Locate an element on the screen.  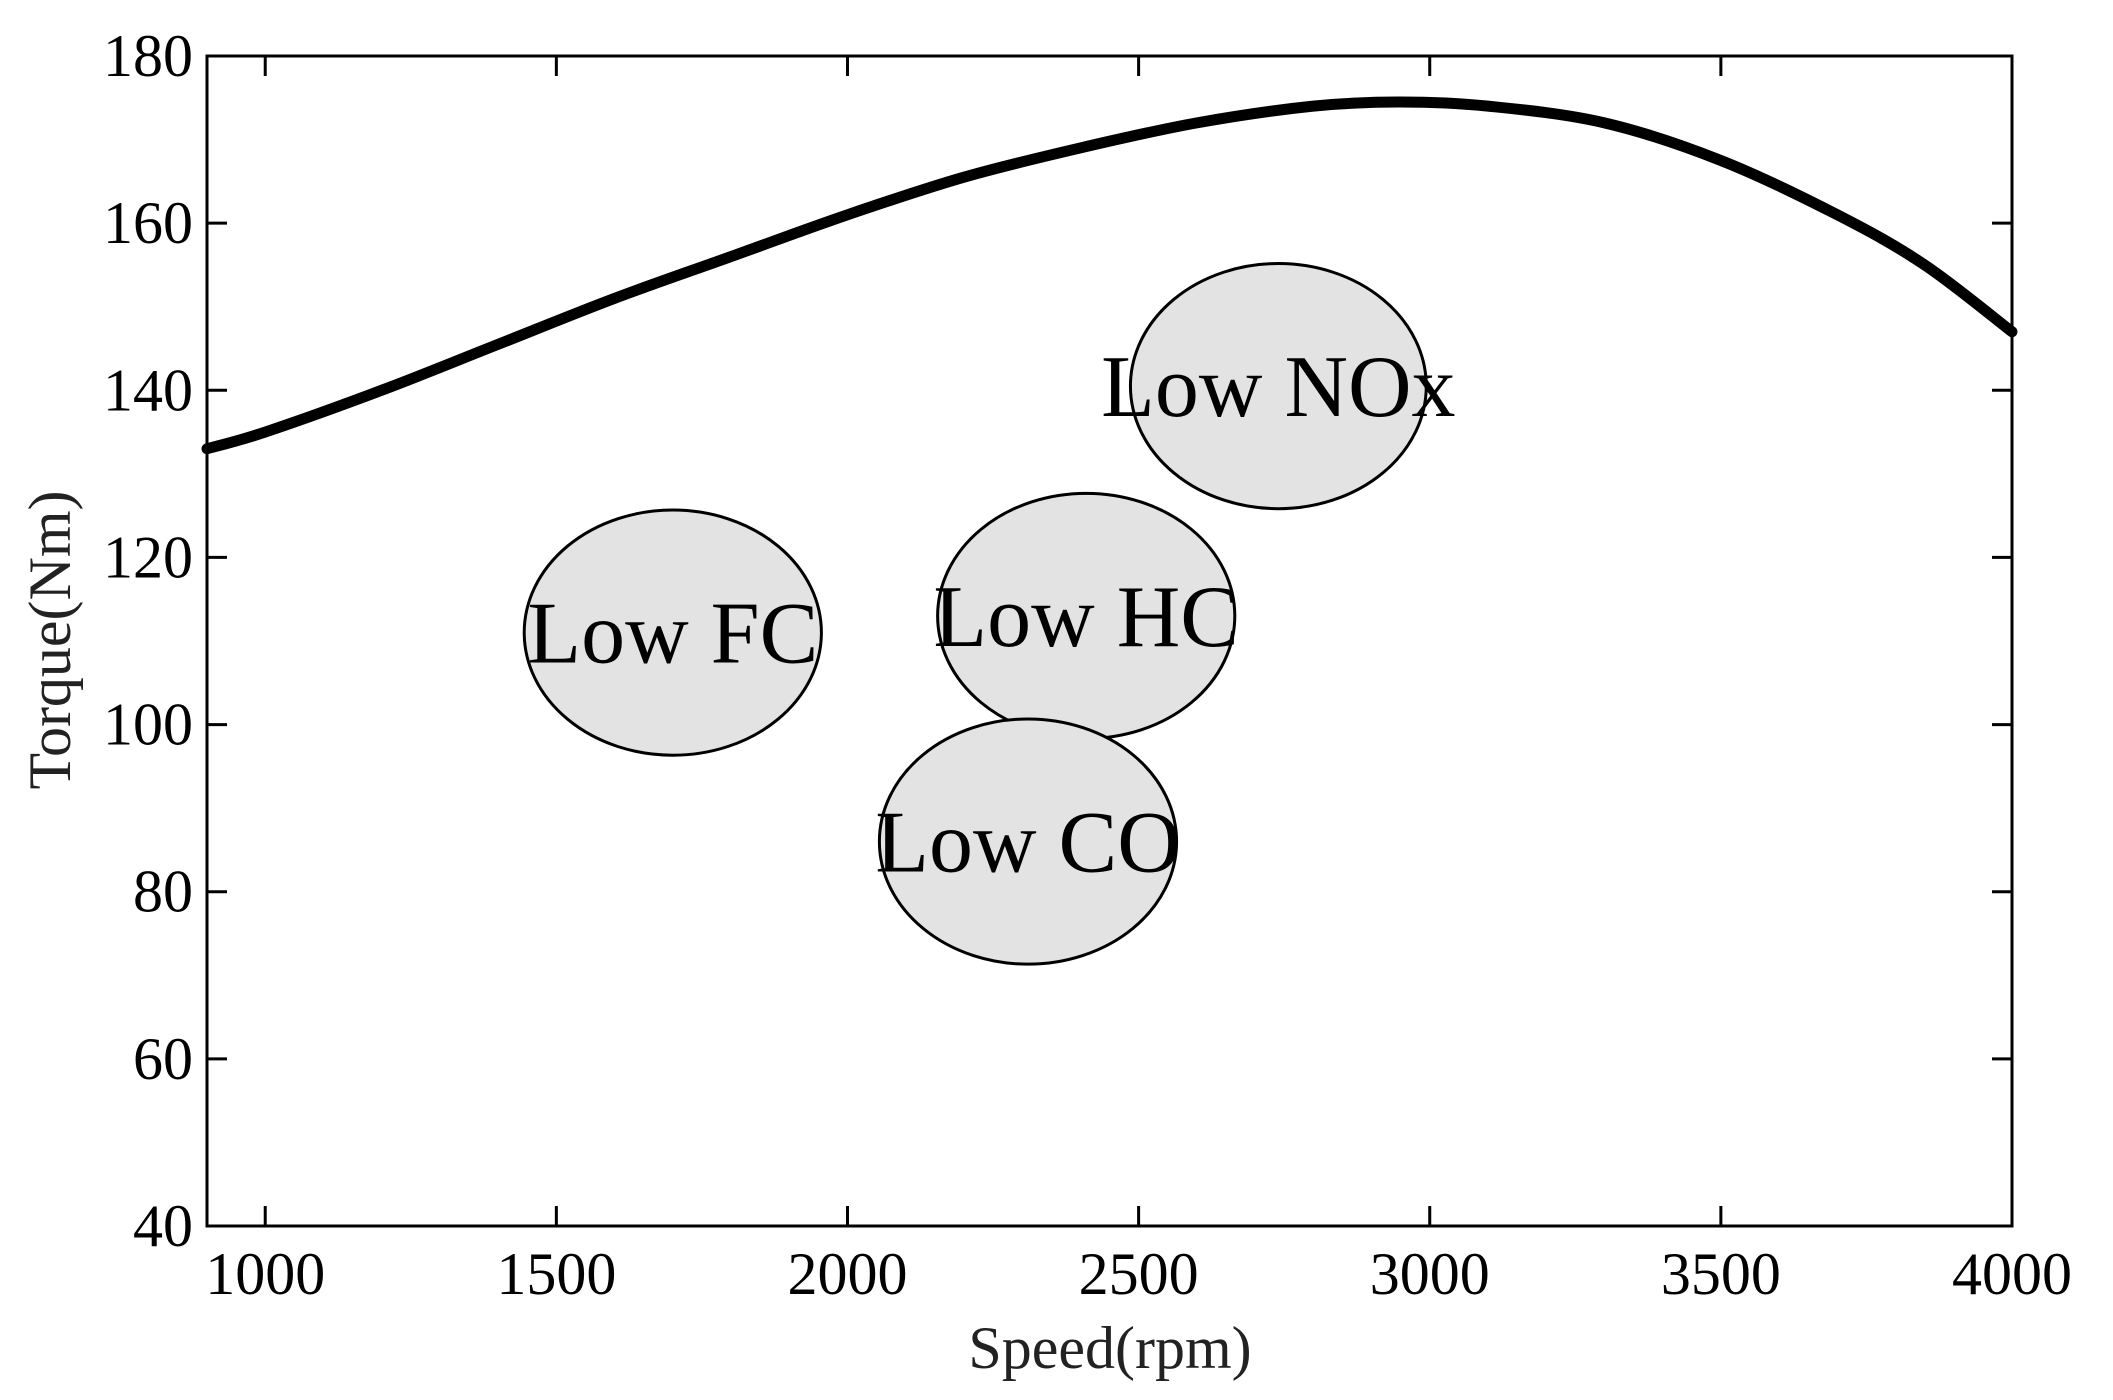
region-0: Low NOx is located at coordinates (1278, 386).